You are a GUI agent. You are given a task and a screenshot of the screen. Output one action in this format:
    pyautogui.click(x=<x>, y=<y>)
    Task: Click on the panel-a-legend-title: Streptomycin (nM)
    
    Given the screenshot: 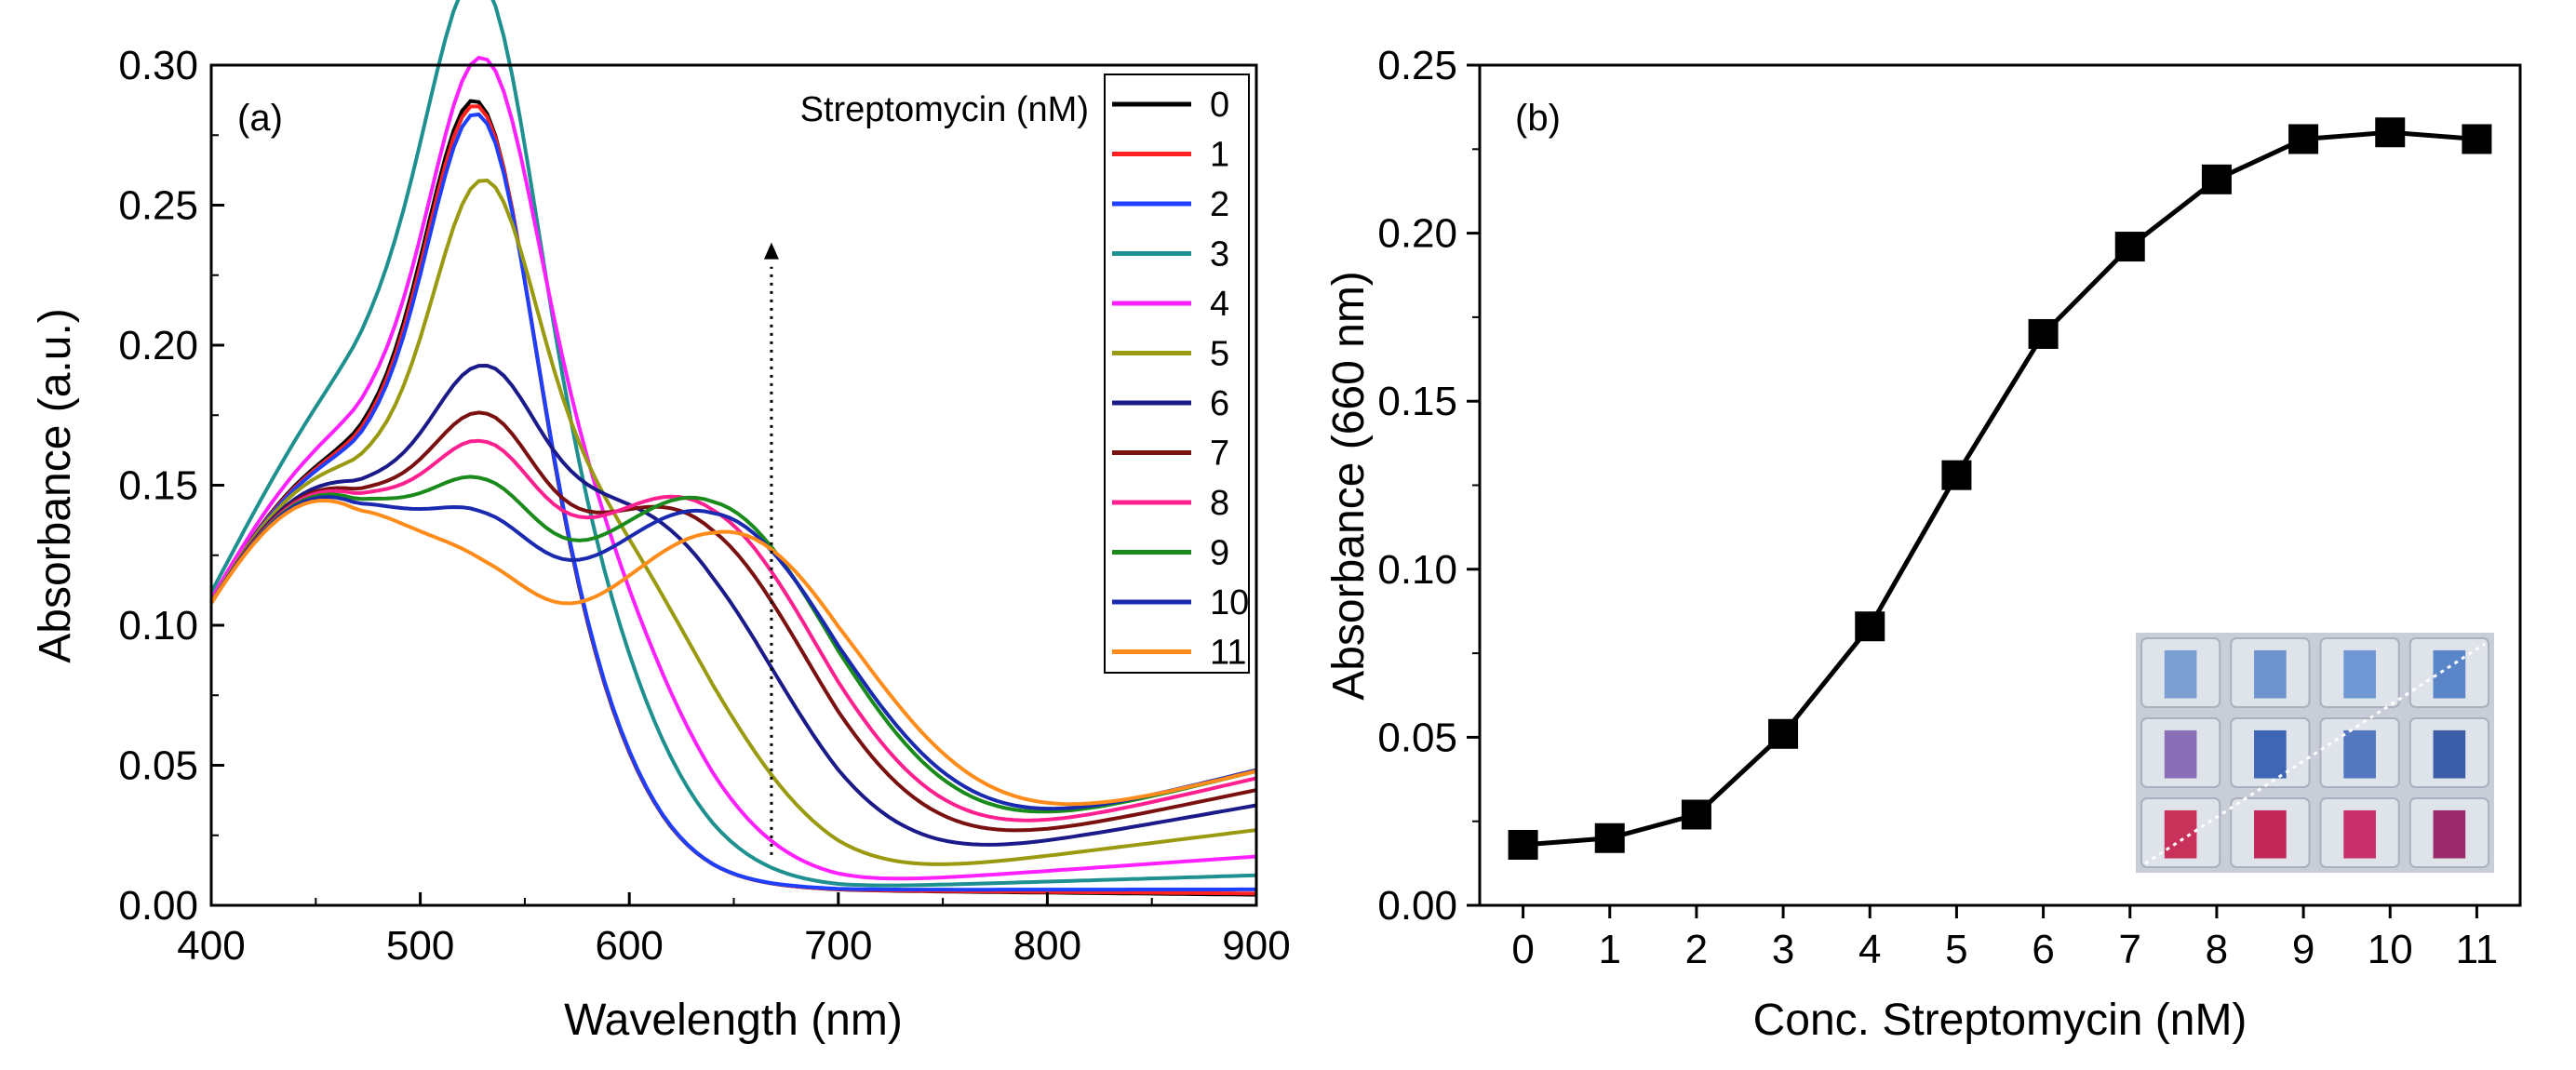 What is the action you would take?
    pyautogui.click(x=944, y=109)
    